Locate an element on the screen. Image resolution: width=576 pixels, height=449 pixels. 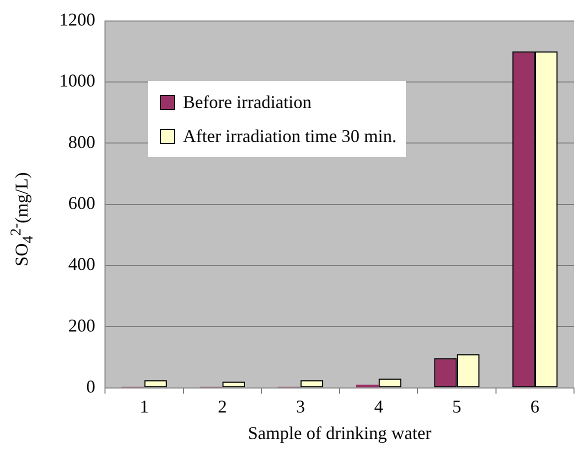
y-tick-label: 600 is located at coordinates (82, 203).